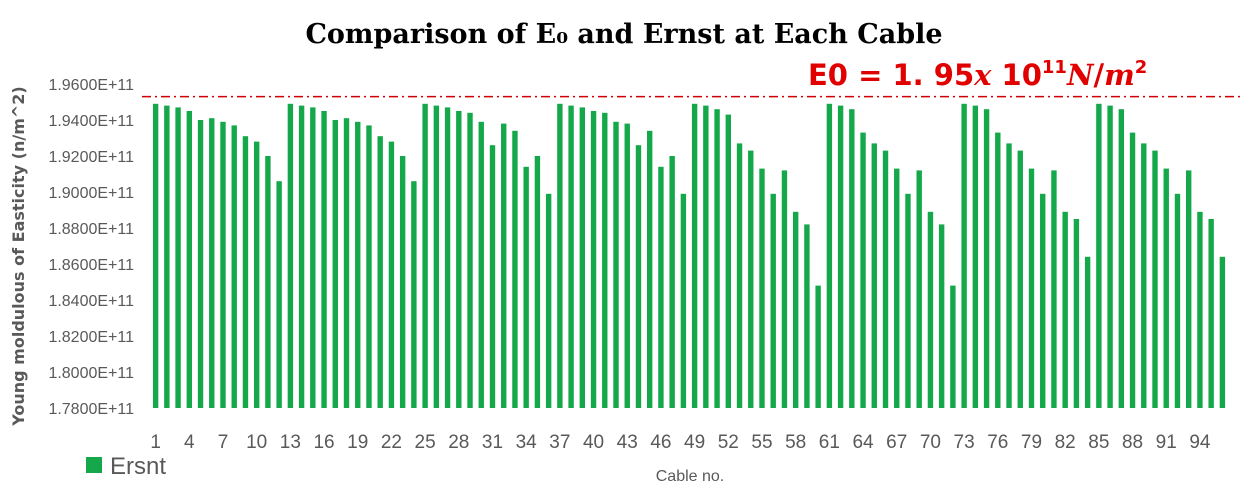 This screenshot has height=497, width=1248. Describe the element at coordinates (891, 75) in the screenshot. I see `e0-annotation-lead: E0 = 1. 95` at that location.